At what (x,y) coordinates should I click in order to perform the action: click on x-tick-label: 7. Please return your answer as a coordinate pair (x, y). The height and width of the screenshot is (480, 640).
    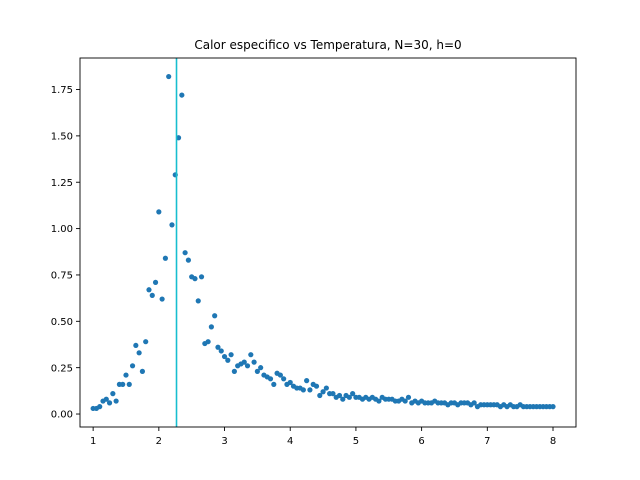
    Looking at the image, I should click on (487, 441).